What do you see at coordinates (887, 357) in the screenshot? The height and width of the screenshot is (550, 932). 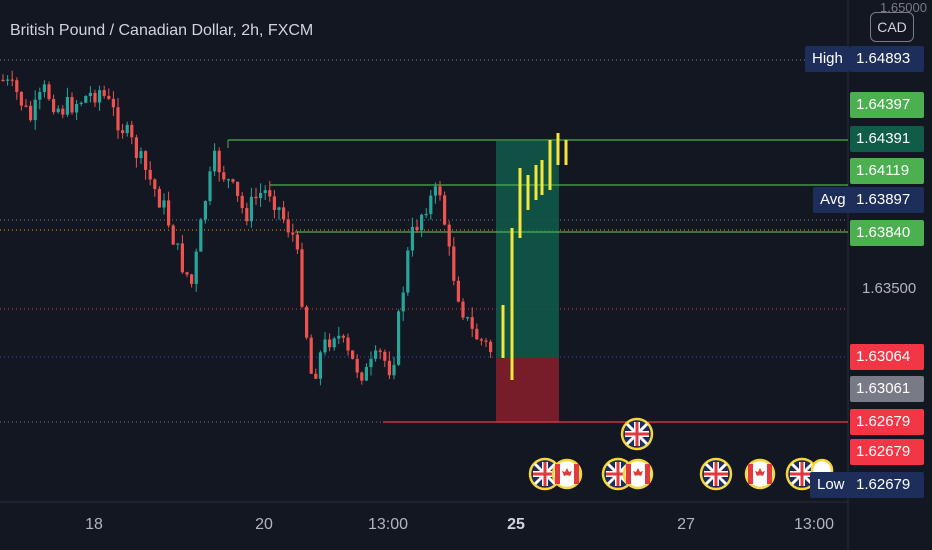 I see `price-label-5: 1.63064` at bounding box center [887, 357].